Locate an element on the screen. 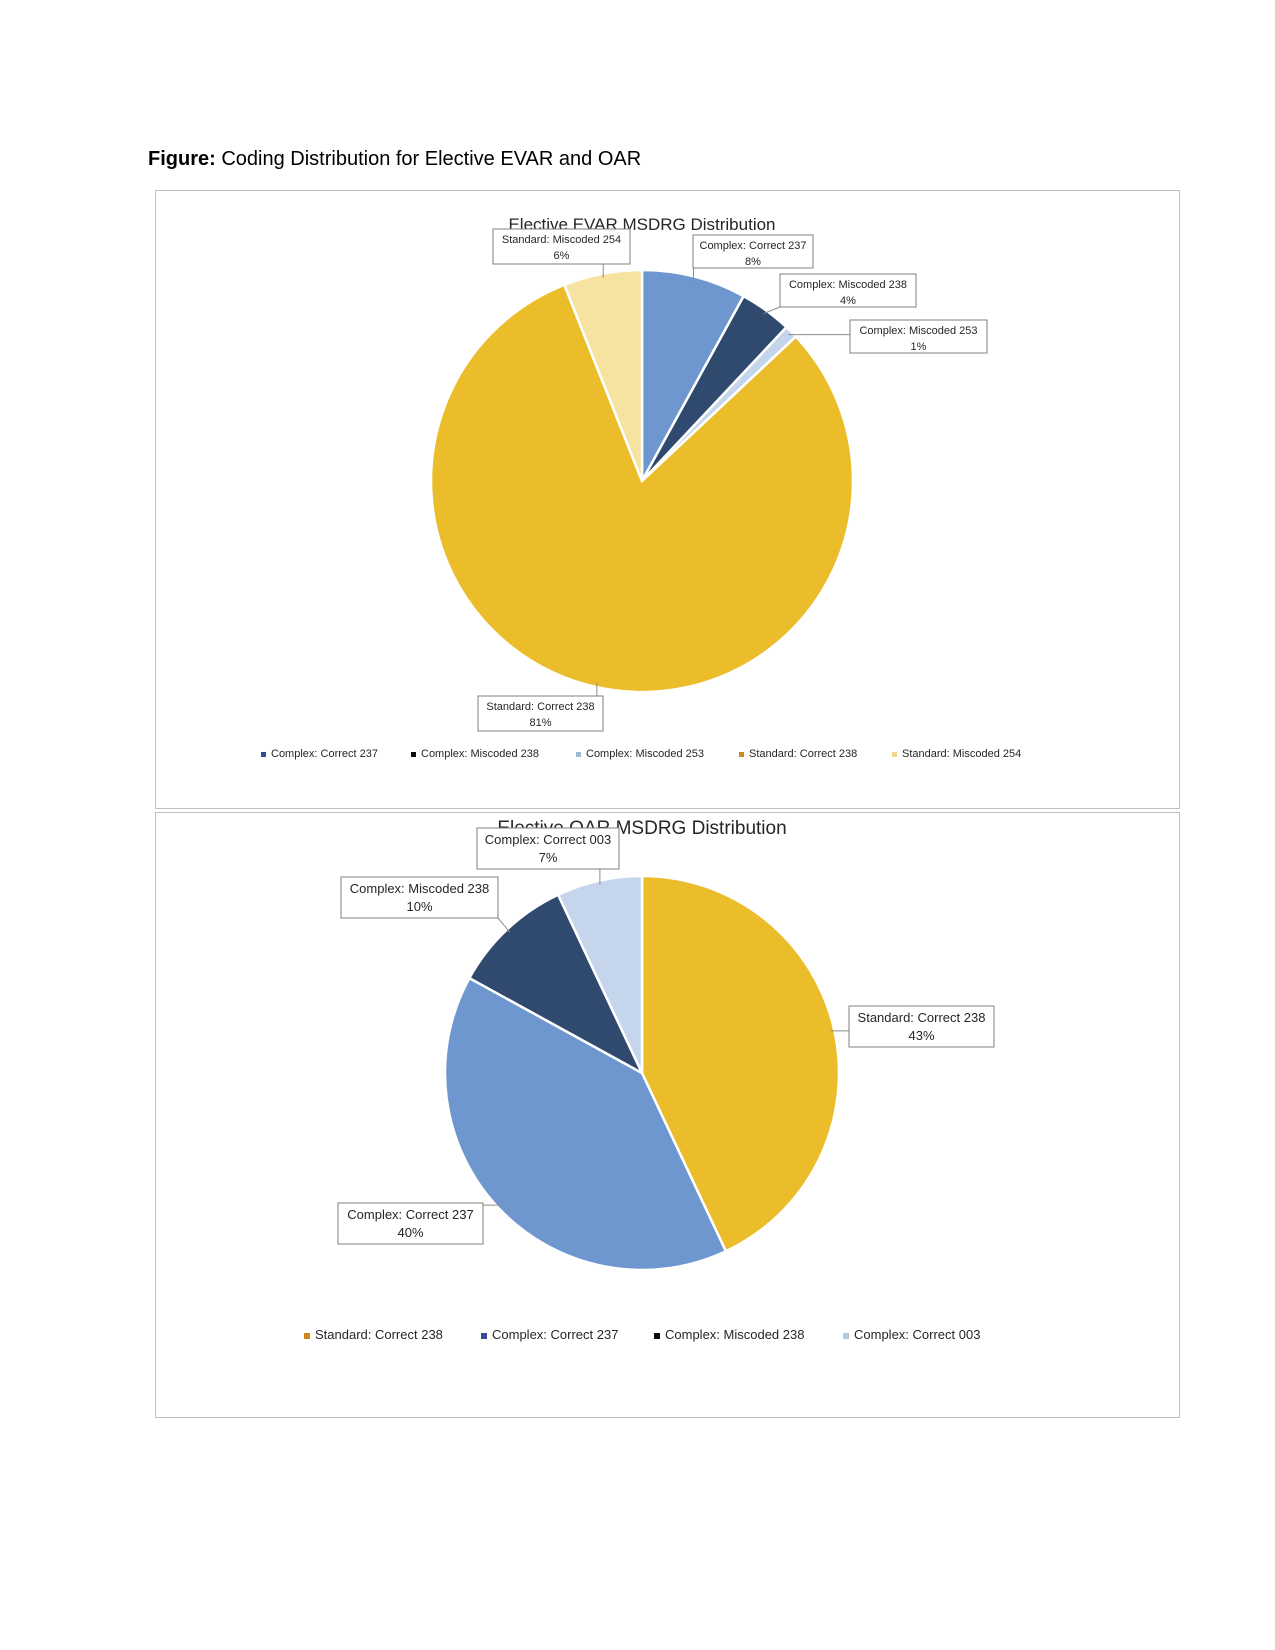 The height and width of the screenshot is (1650, 1275). data-label-complex-miscoded-238: Complex: Miscoded 238 4% is located at coordinates (840, 293).